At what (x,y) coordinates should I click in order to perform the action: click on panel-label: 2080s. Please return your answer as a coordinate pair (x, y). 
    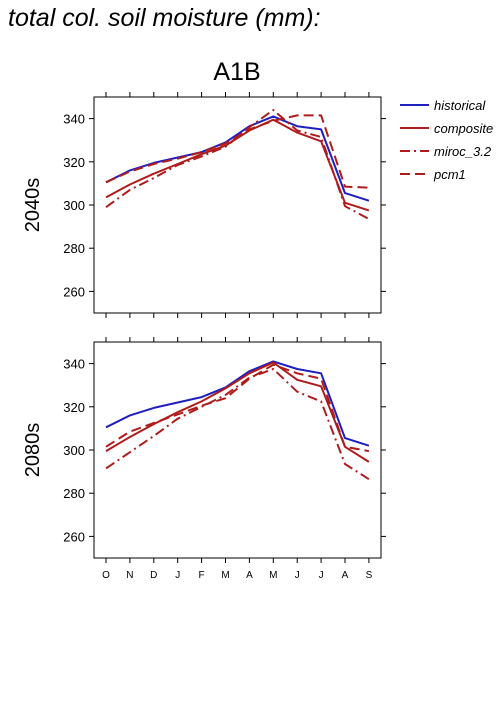
    Looking at the image, I should click on (33, 450).